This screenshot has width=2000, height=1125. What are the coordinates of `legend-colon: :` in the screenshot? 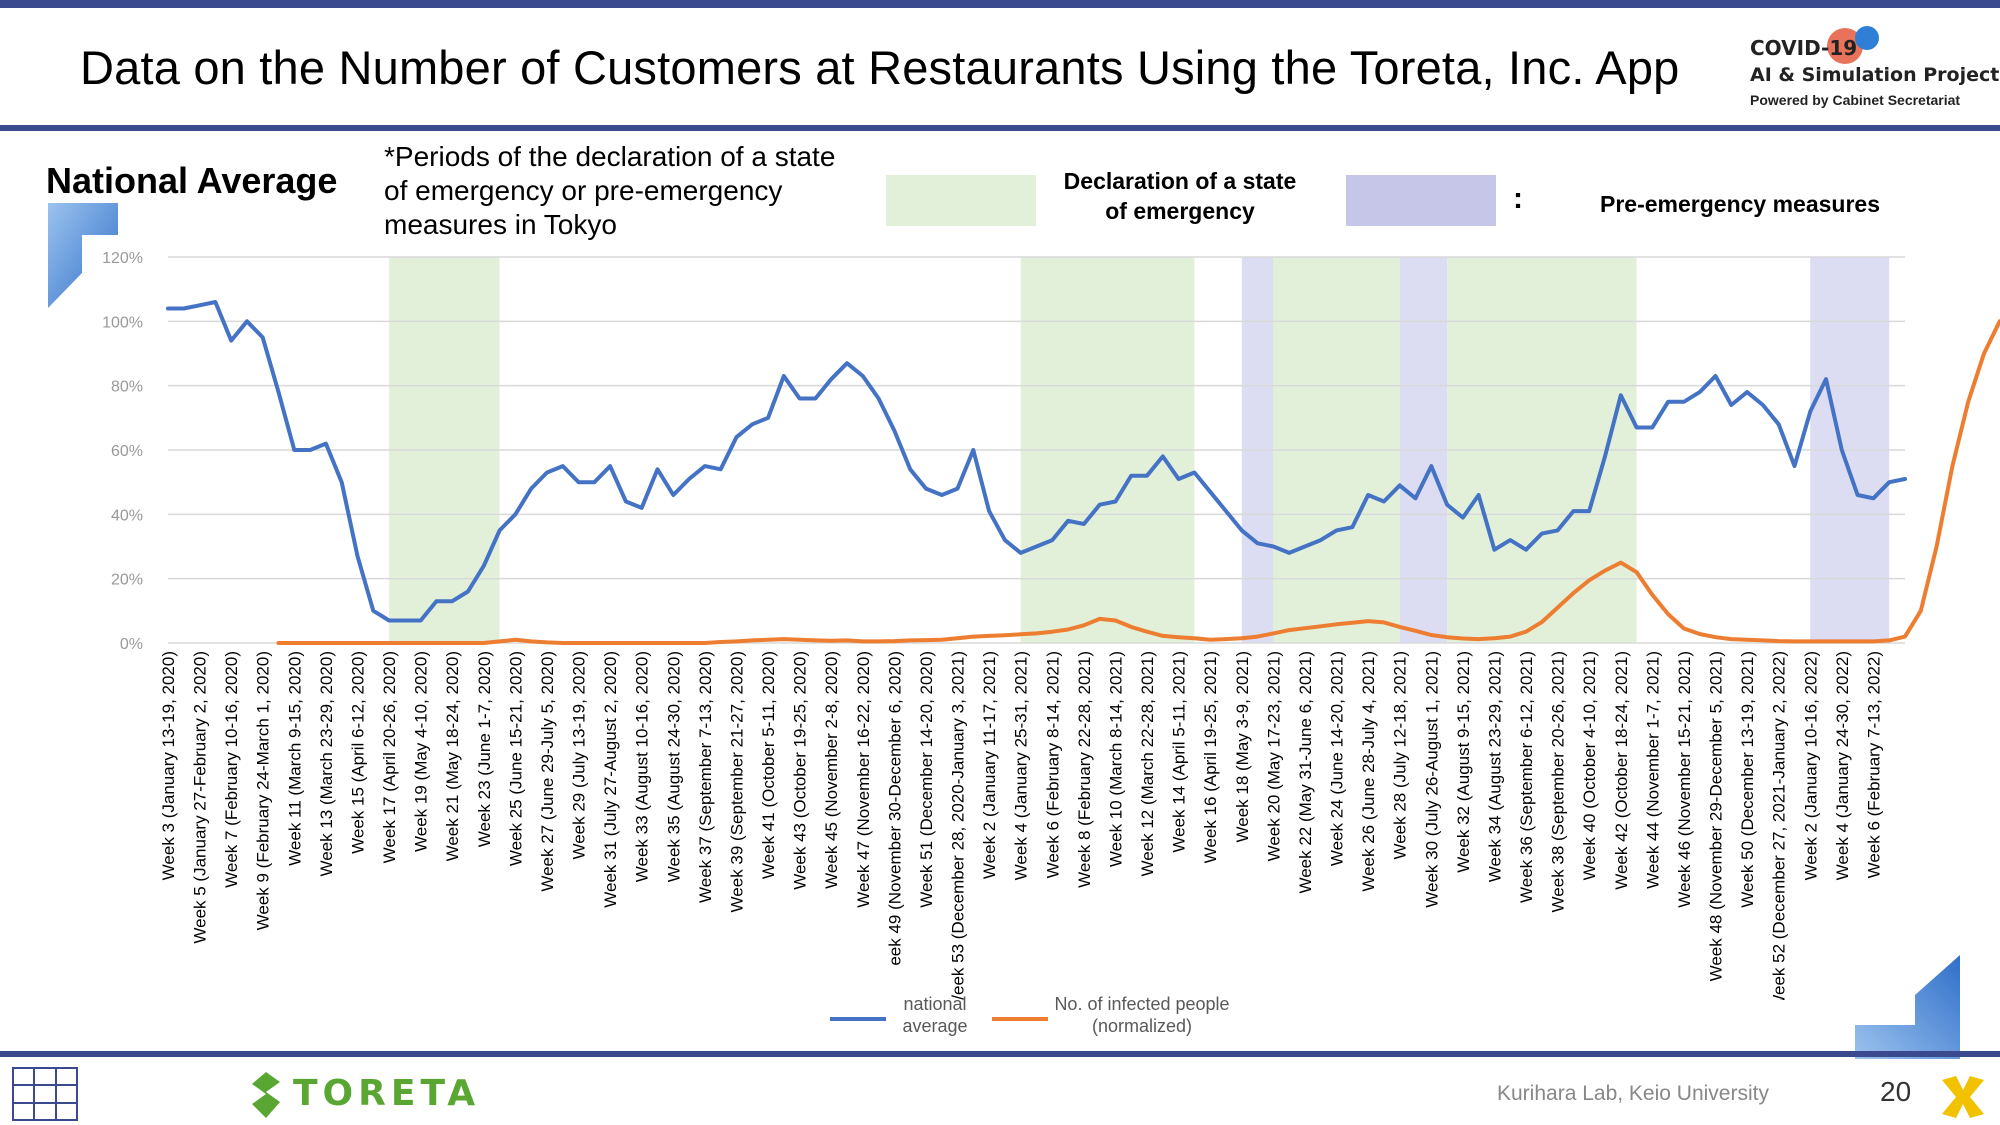 It's located at (1518, 198).